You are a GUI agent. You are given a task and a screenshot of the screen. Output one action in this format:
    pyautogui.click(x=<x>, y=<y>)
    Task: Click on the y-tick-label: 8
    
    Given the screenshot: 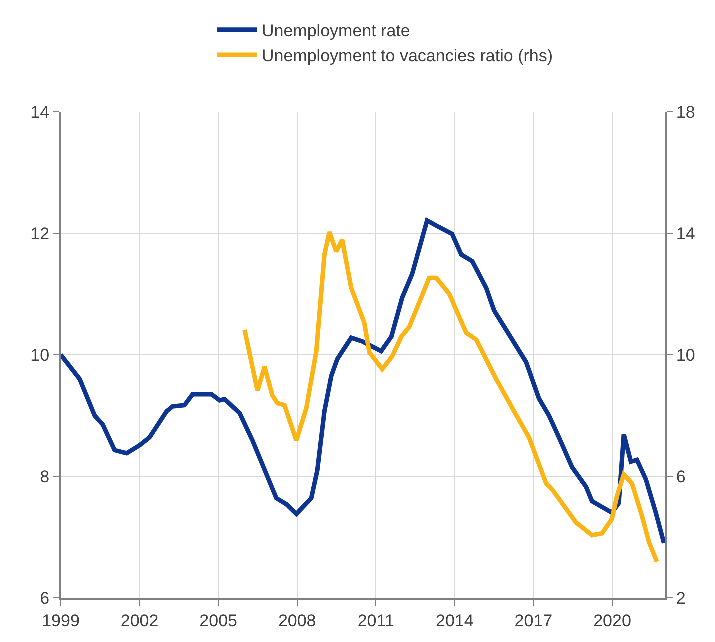 What is the action you would take?
    pyautogui.click(x=45, y=476)
    